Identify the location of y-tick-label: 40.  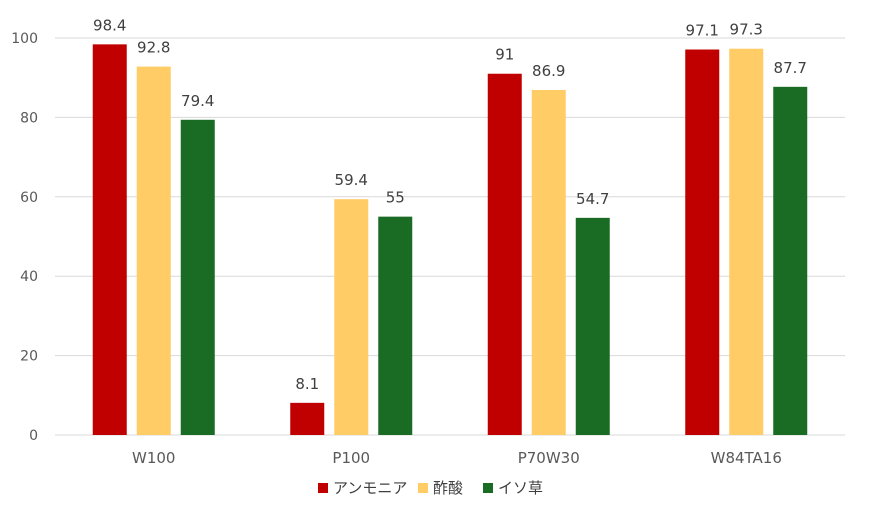
(29, 277).